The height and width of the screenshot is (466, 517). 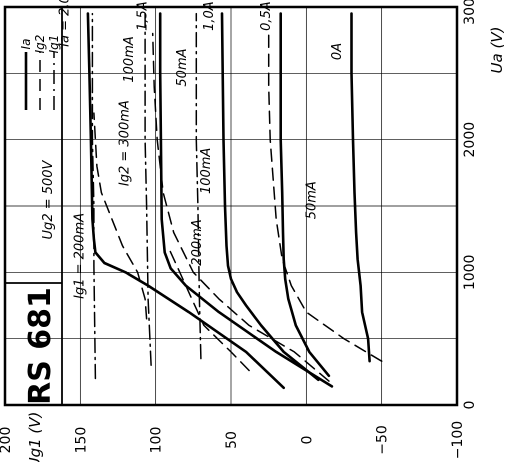 I want to click on curve-label: 200mA, so click(x=197, y=242).